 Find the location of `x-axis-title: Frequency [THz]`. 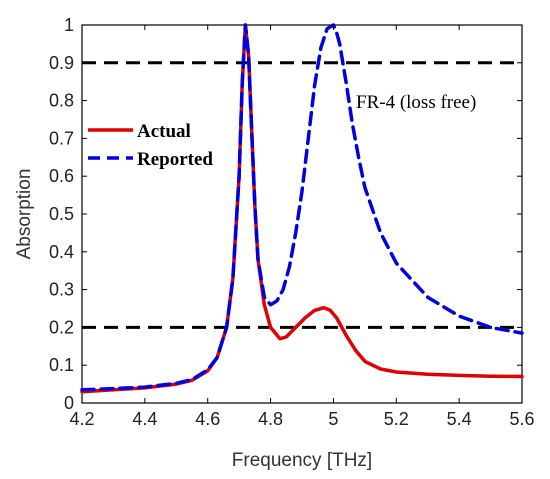

x-axis-title: Frequency [THz] is located at coordinates (302, 460).